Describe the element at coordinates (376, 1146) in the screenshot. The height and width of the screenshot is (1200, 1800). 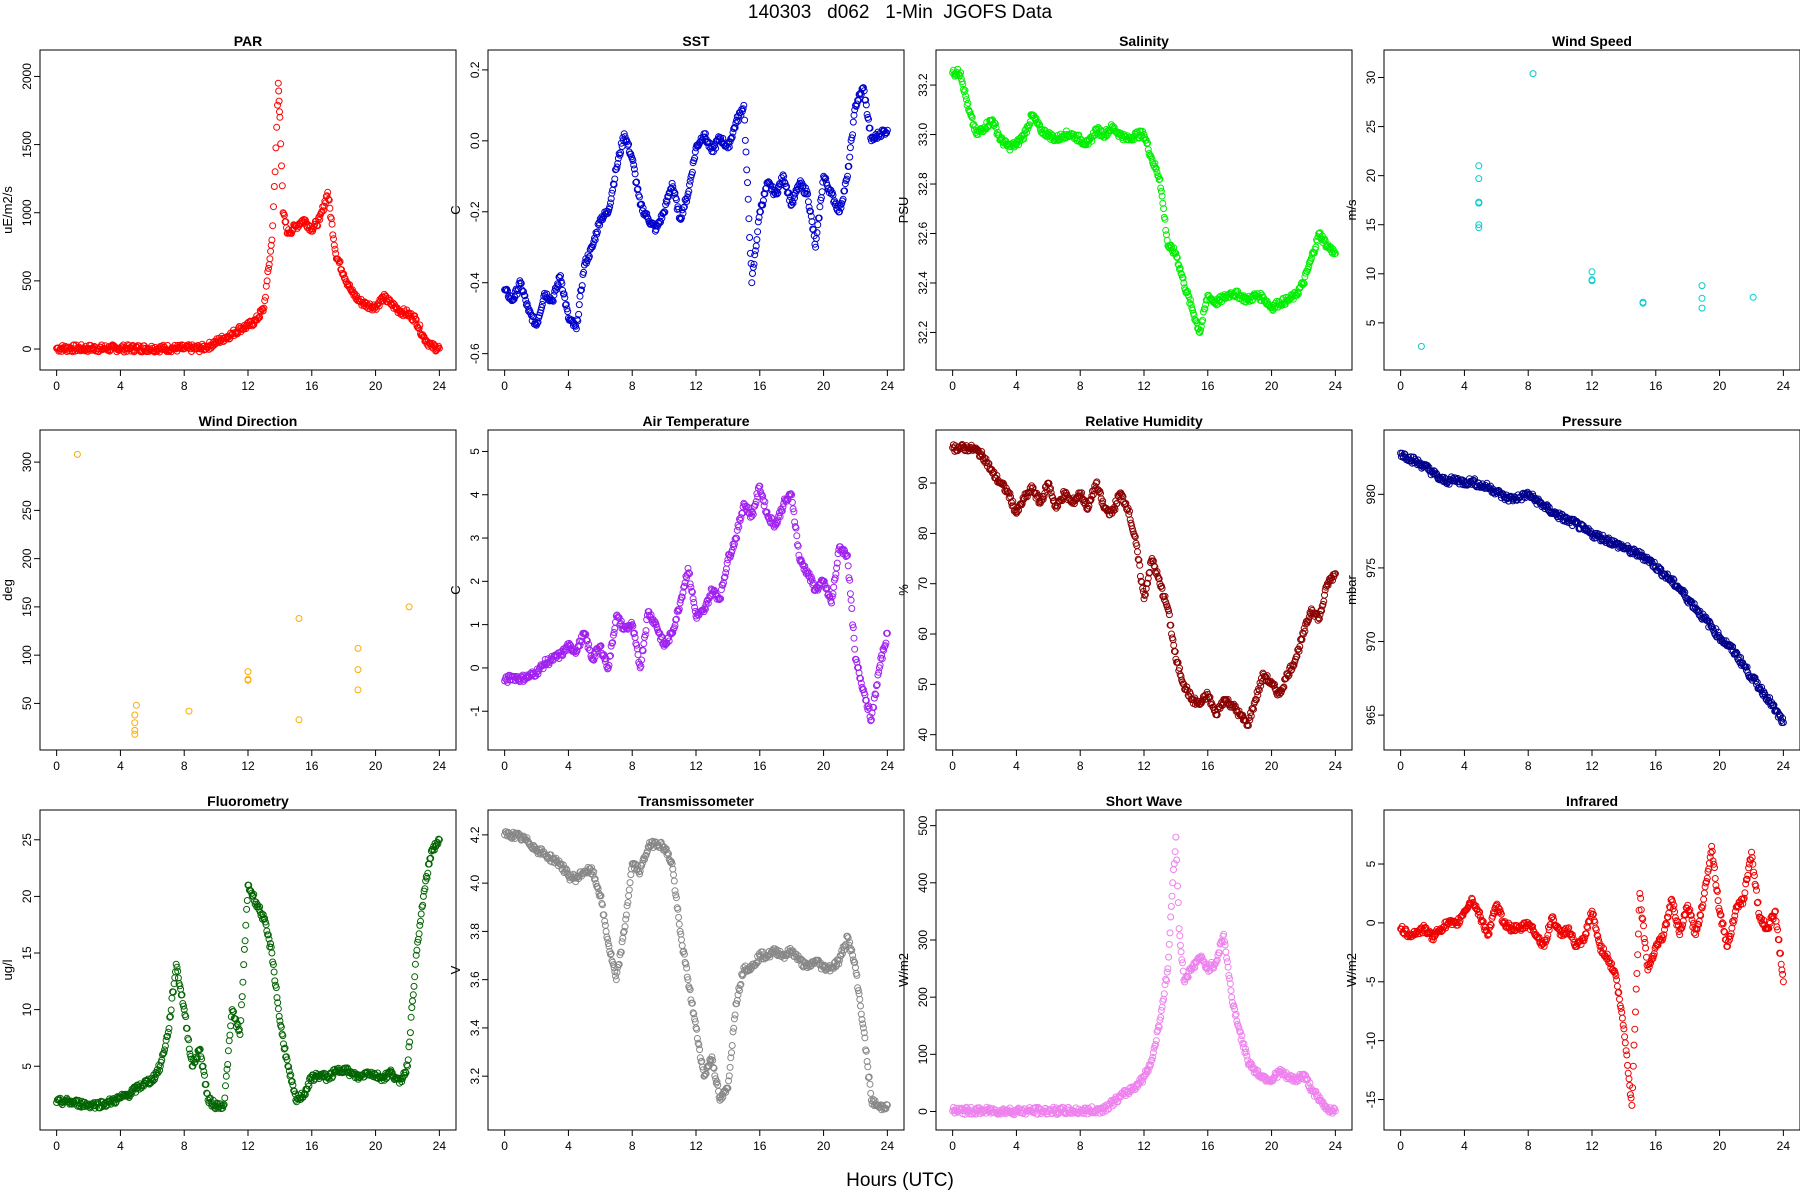
I see `x-tick-label: 20` at that location.